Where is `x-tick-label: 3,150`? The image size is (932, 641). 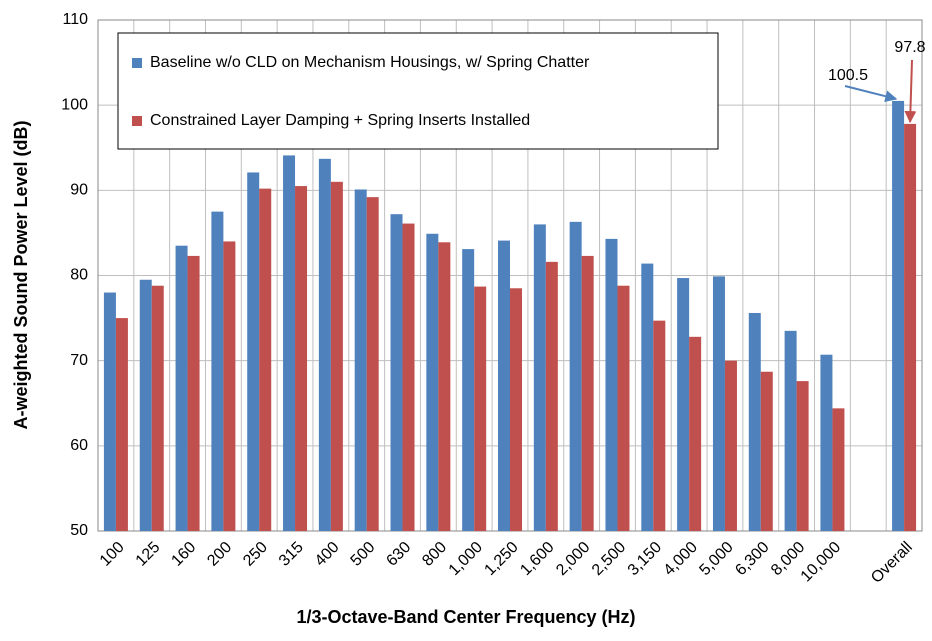
x-tick-label: 3,150 is located at coordinates (645, 559).